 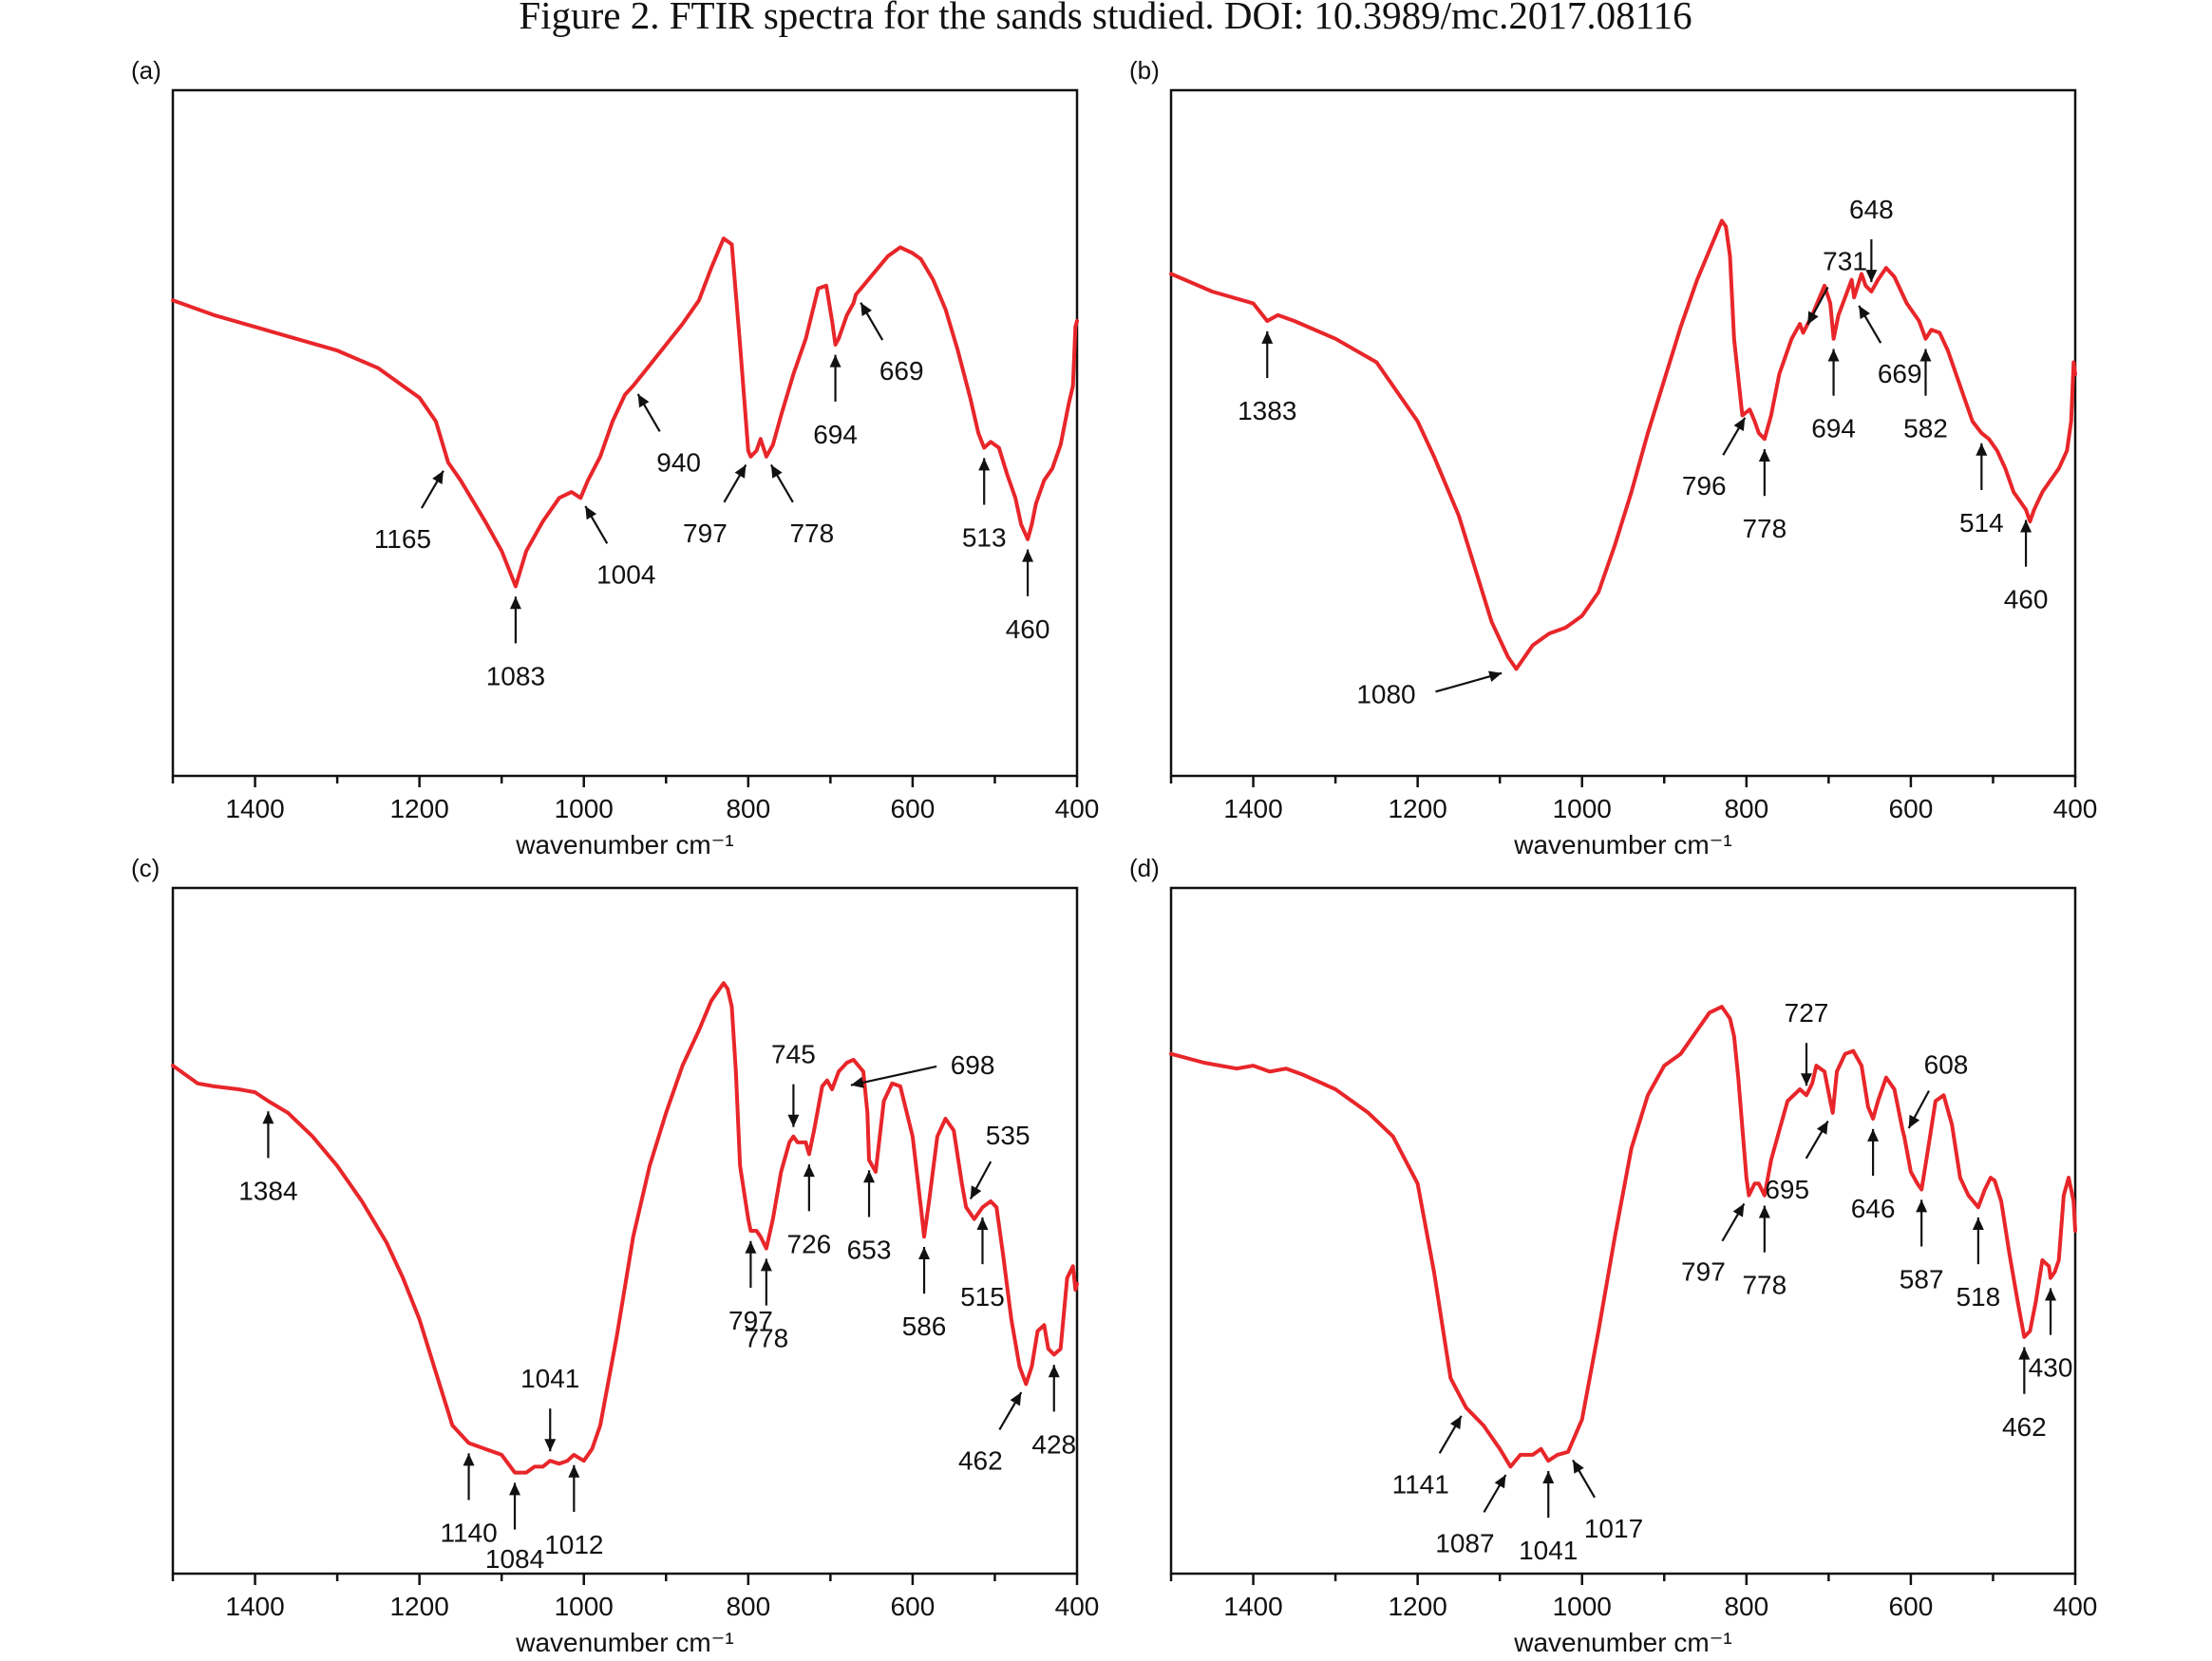 I want to click on annotation-label: 727, so click(x=1807, y=1013).